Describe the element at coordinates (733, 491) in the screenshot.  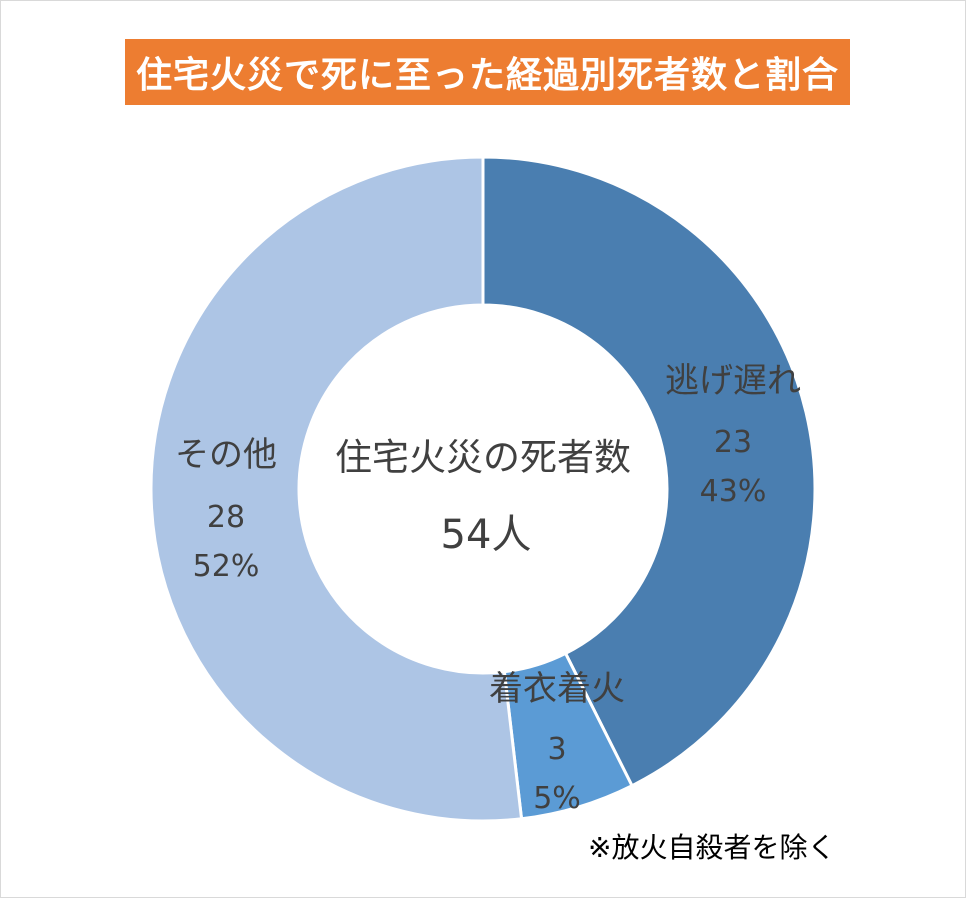
I see `slice-label-percent-0: 43%` at that location.